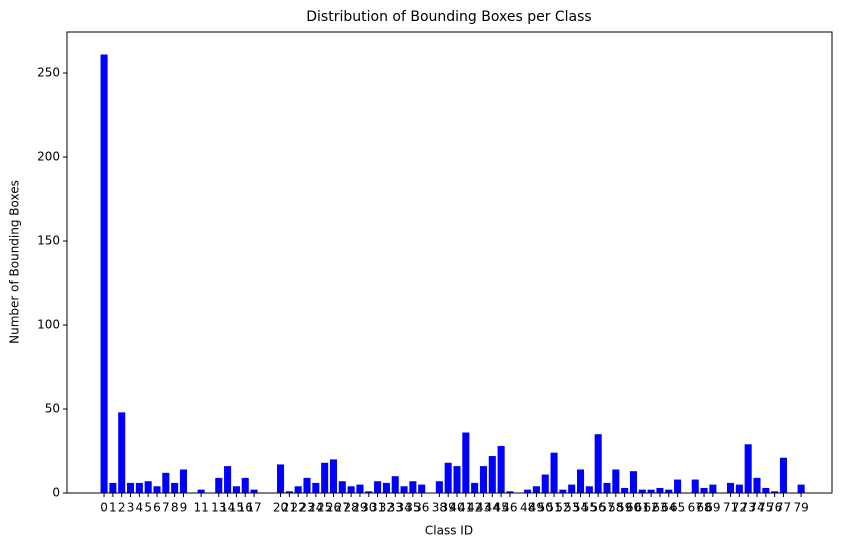 This screenshot has width=850, height=551. Describe the element at coordinates (350, 508) in the screenshot. I see `x-tick-label: 28` at that location.